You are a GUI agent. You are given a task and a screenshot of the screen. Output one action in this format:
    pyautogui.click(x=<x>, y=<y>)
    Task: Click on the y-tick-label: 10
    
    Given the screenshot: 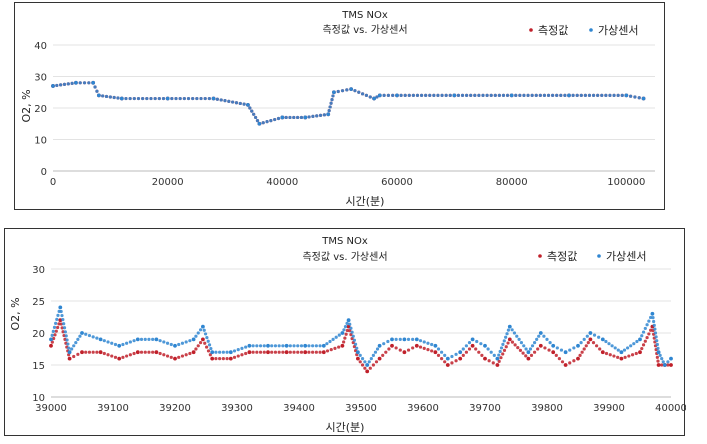 What is the action you would take?
    pyautogui.click(x=40, y=141)
    